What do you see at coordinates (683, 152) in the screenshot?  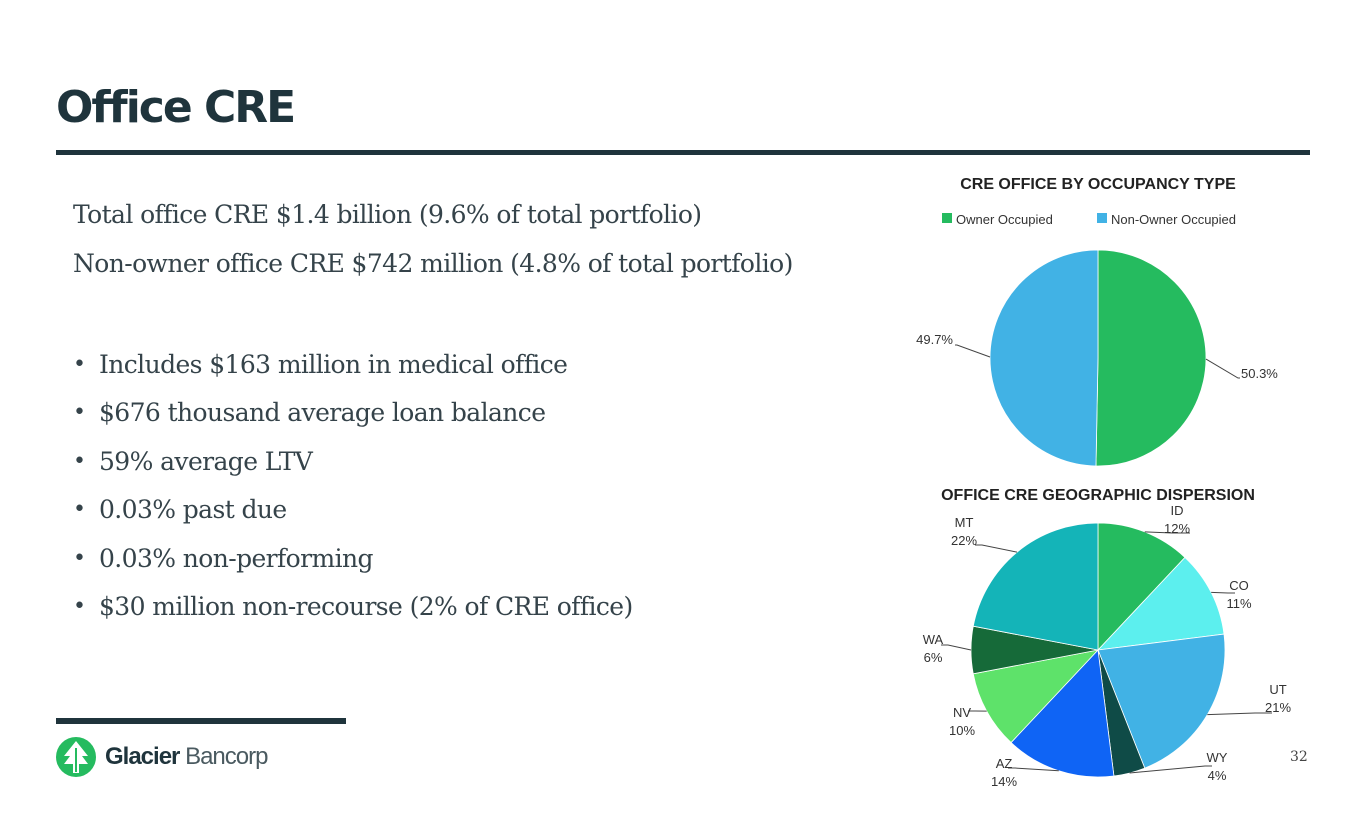 I see `title-divider` at bounding box center [683, 152].